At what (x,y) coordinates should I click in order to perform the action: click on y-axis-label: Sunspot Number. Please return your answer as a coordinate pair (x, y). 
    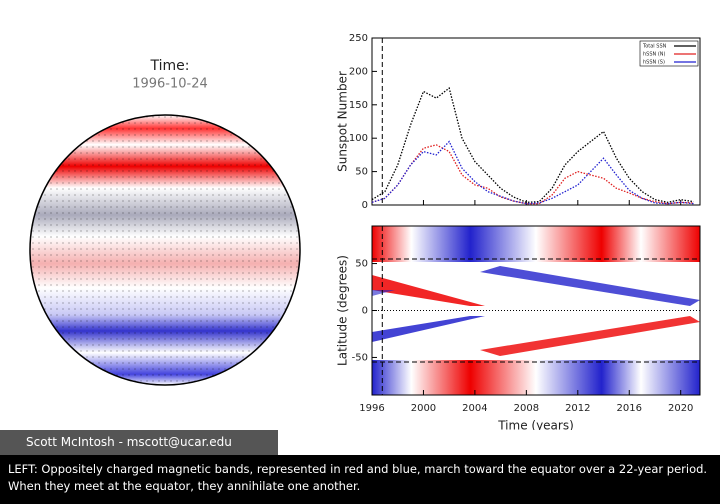
    Looking at the image, I should click on (343, 121).